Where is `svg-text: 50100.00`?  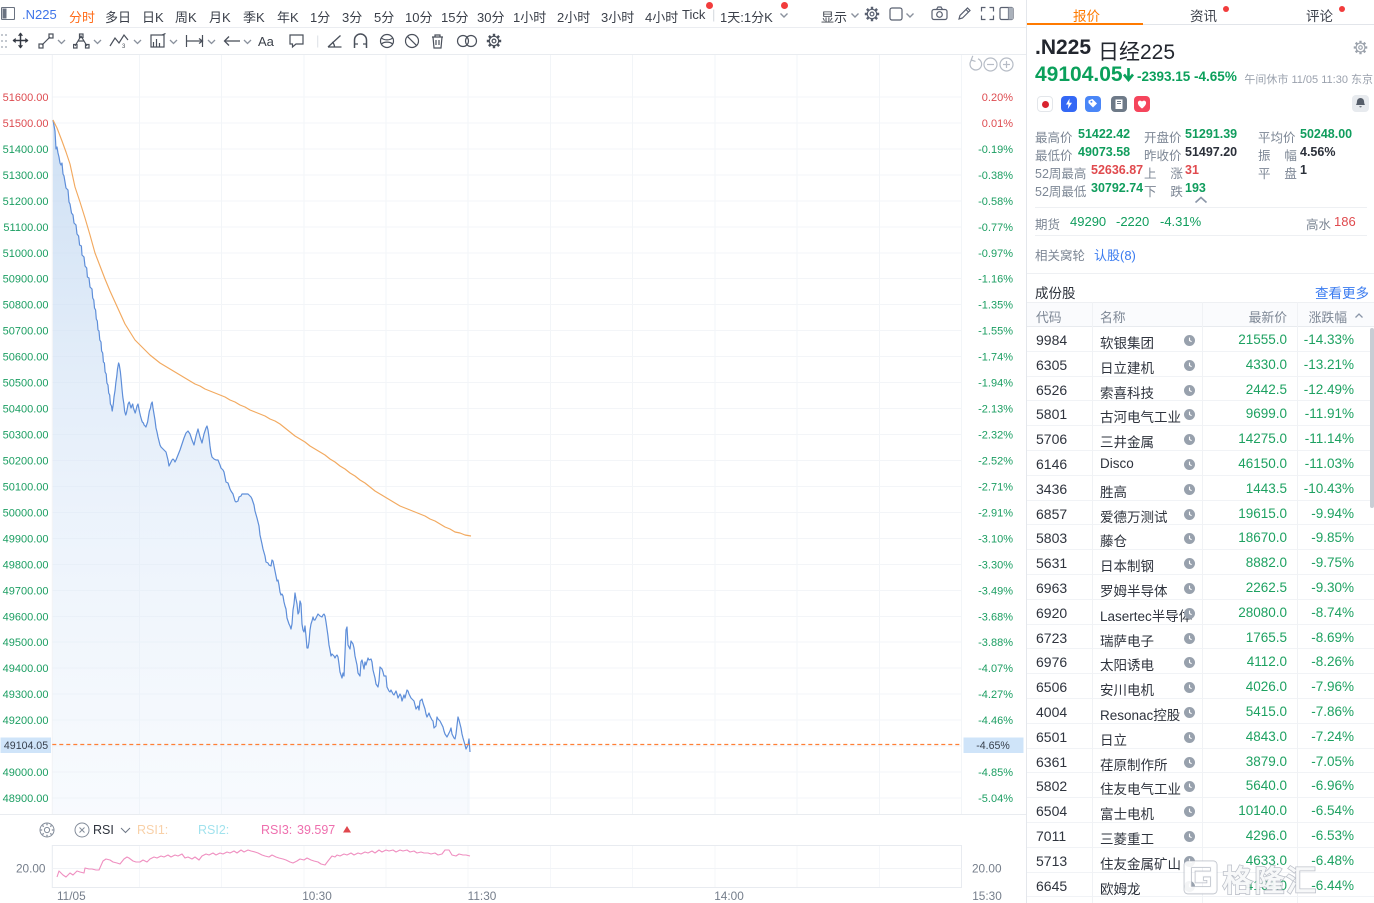
svg-text: 50100.00 is located at coordinates (26, 487).